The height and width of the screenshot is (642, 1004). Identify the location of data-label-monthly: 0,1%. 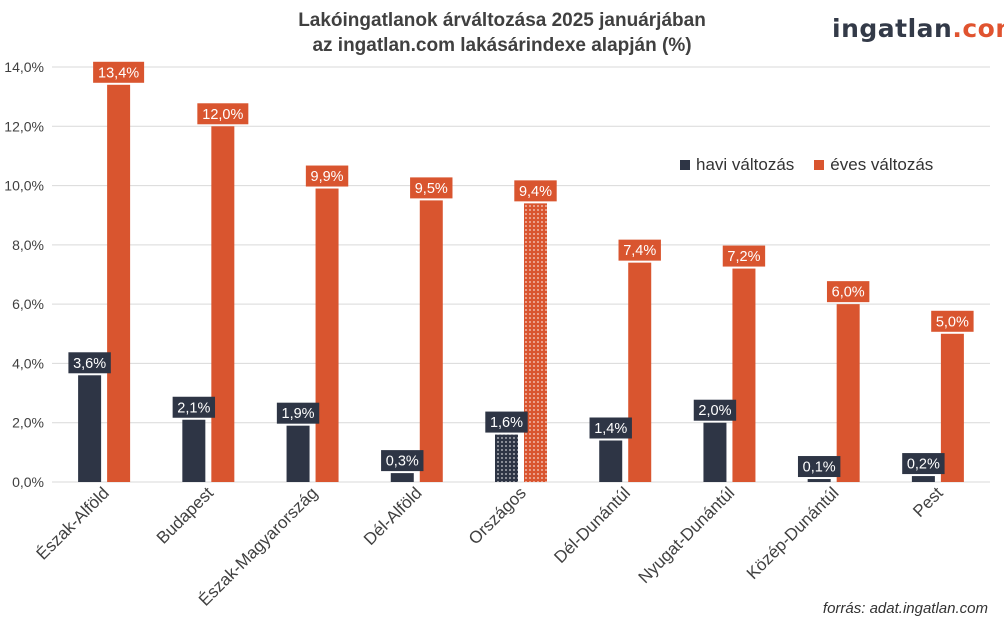
(819, 468).